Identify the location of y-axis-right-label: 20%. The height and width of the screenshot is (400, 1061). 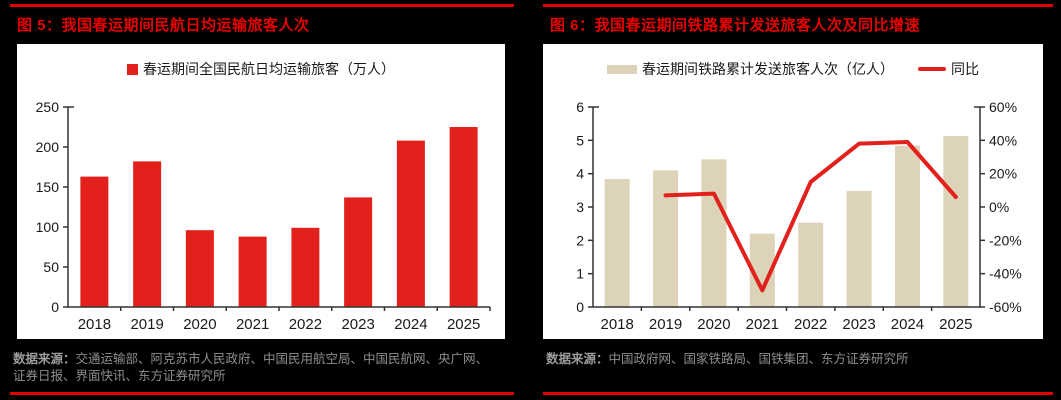
(1003, 174).